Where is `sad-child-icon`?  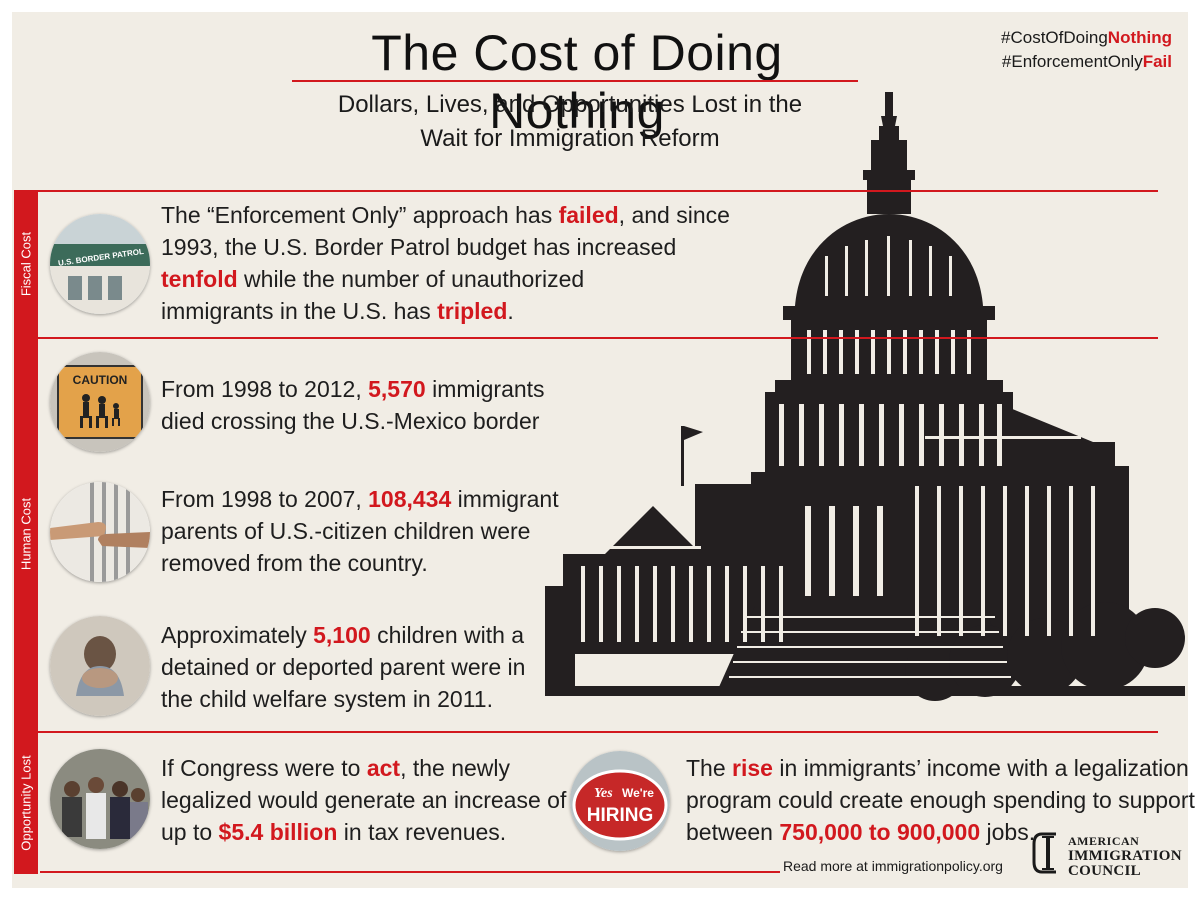
sad-child-icon is located at coordinates (100, 666).